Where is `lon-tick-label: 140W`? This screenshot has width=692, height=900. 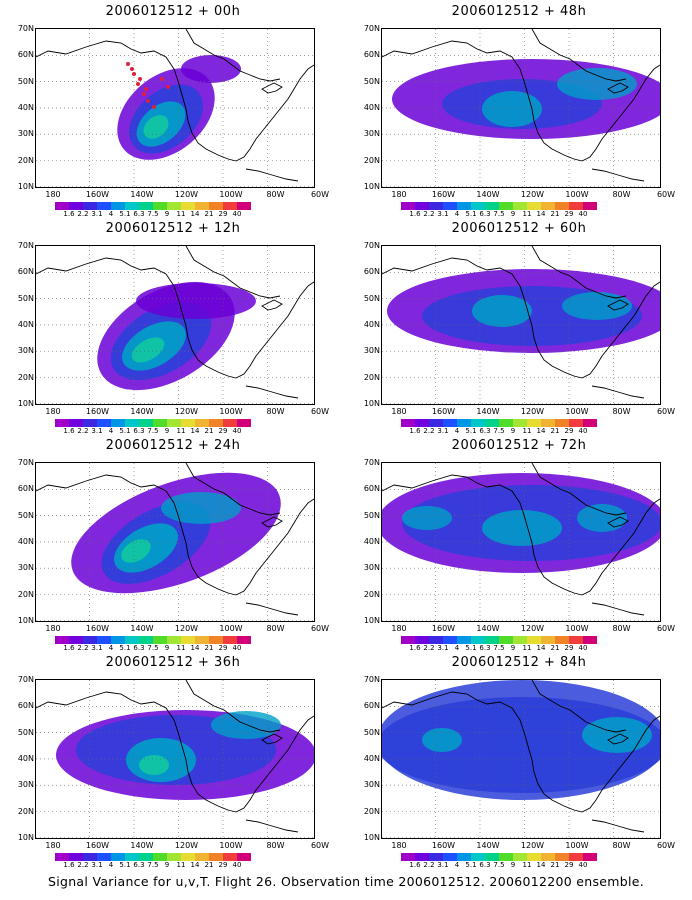 lon-tick-label: 140W is located at coordinates (142, 845).